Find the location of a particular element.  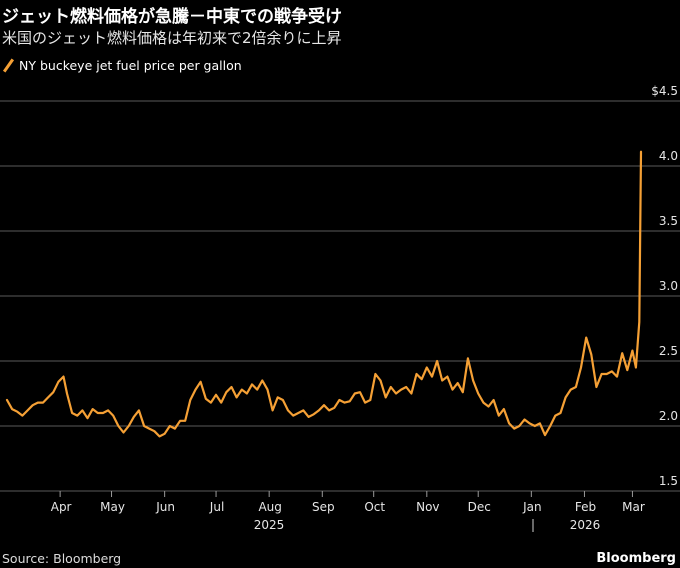

y-tick-label: 2.5 is located at coordinates (668, 351).